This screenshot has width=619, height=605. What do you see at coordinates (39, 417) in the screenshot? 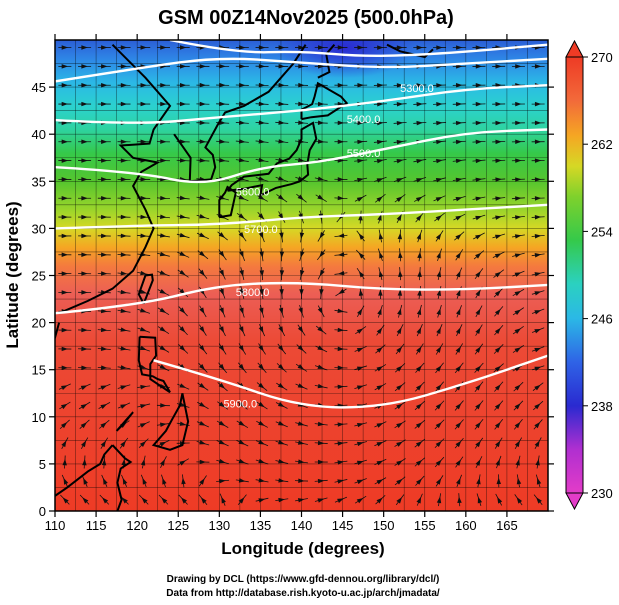
I see `y-tick-label: 10` at bounding box center [39, 417].